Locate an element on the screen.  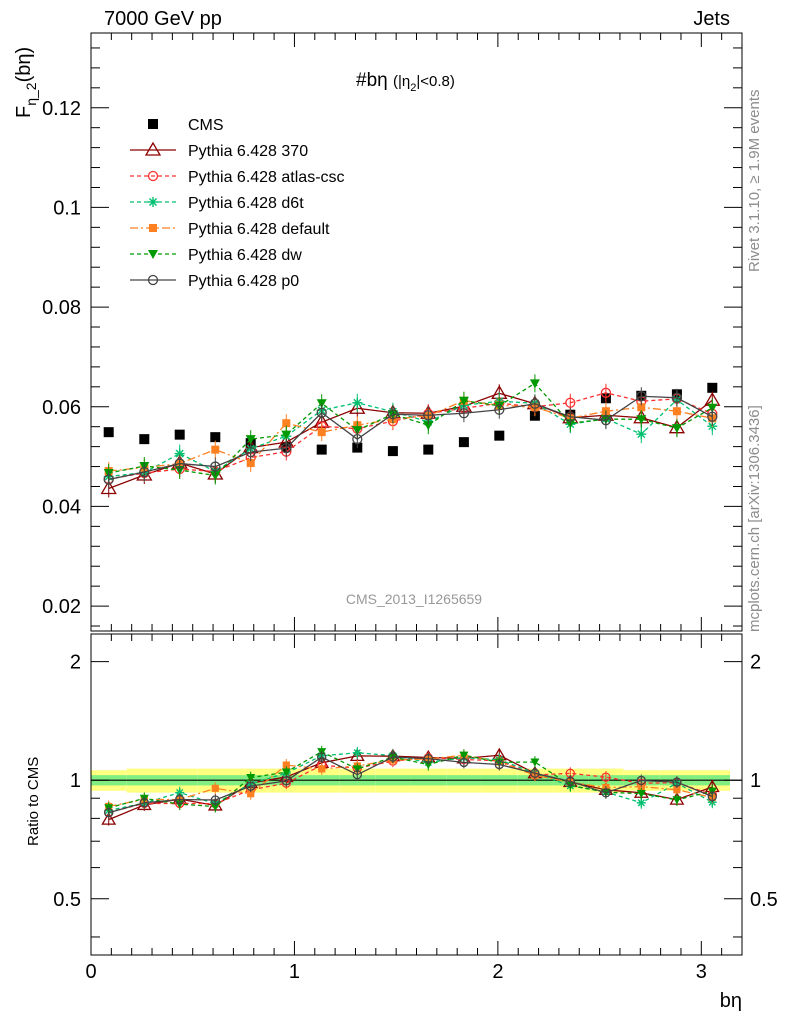
legend-label: Pythia 6.428 atlas-csc is located at coordinates (266, 177).